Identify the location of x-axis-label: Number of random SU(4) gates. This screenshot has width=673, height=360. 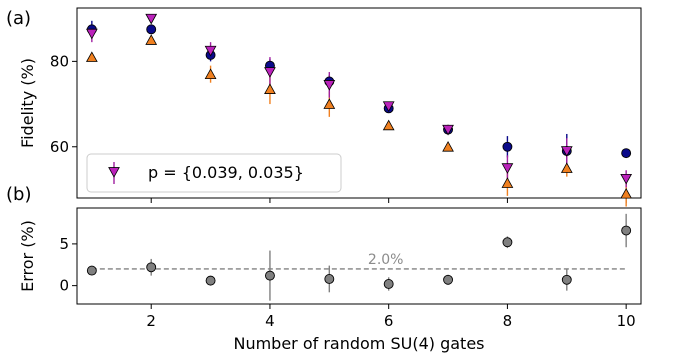
(358, 343).